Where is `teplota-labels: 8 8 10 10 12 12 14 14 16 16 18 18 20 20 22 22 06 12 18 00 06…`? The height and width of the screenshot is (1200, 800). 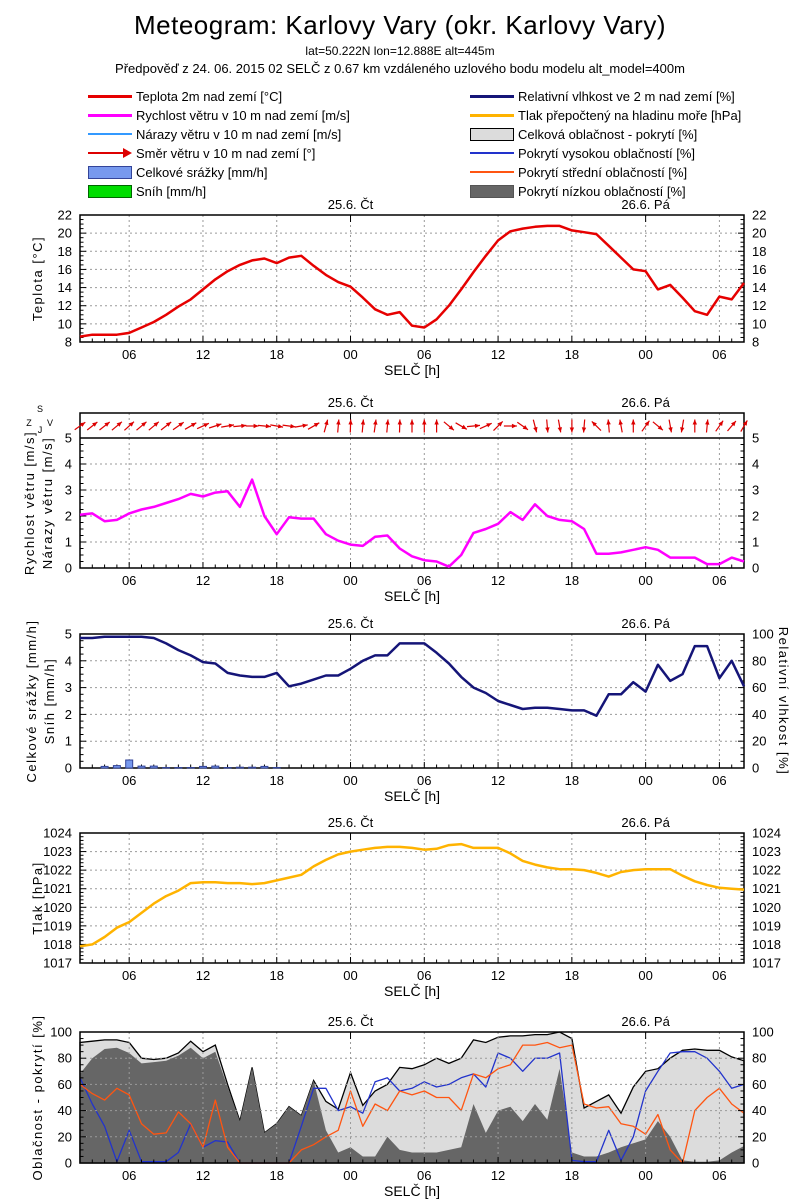
teplota-labels: 8 8 10 10 12 12 14 14 16 16 18 18 20 20 22 22 06 12 18 00 06… is located at coordinates (398, 287).